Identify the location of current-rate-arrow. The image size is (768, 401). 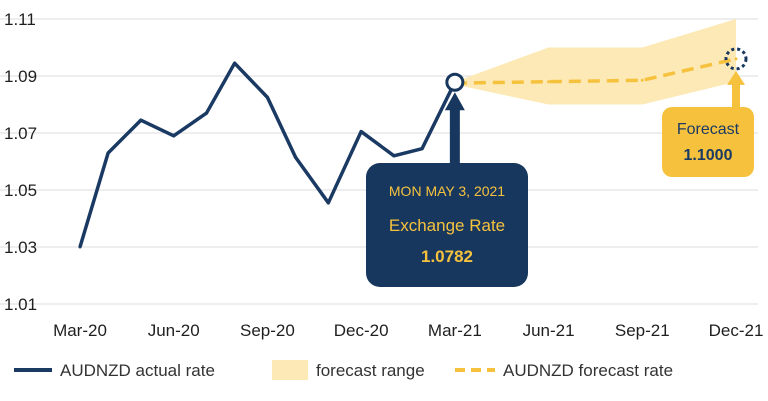
(454, 128).